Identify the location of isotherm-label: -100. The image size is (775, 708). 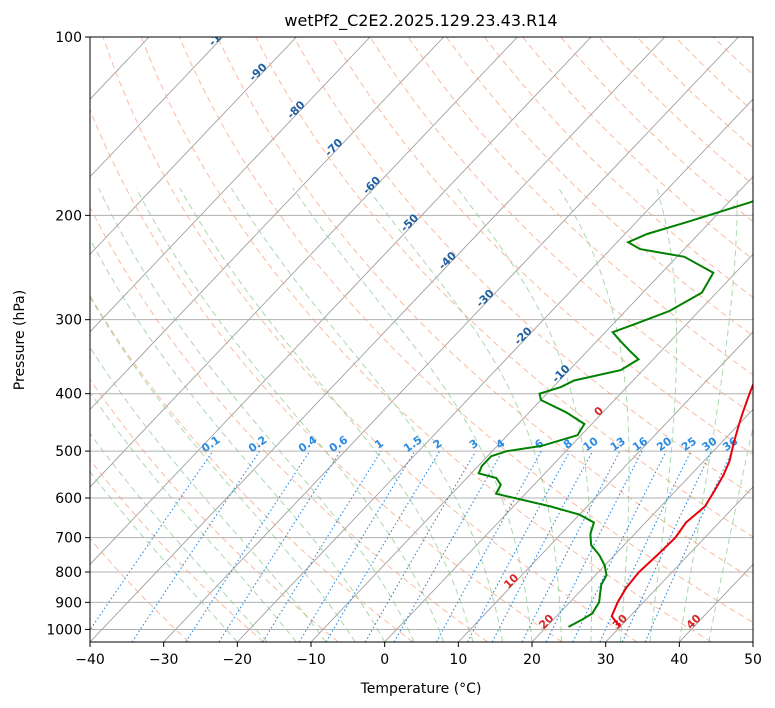
(220, 34).